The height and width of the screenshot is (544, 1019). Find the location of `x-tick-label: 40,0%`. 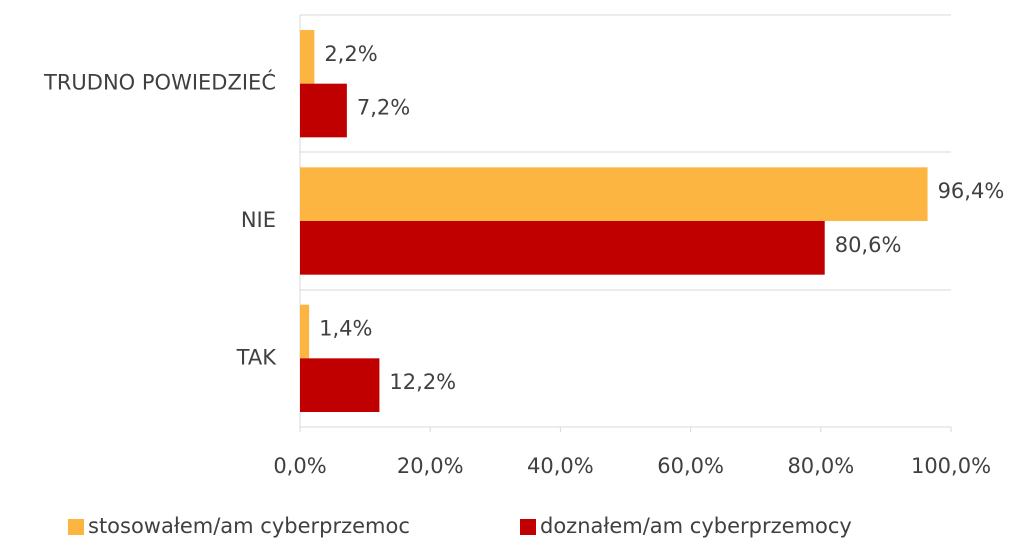

x-tick-label: 40,0% is located at coordinates (560, 466).